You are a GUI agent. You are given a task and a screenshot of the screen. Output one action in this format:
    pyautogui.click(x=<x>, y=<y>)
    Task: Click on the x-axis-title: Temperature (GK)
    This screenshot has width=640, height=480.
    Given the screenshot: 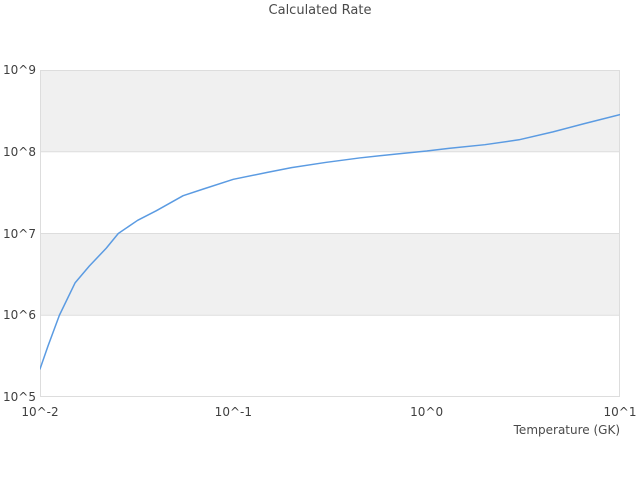 What is the action you would take?
    pyautogui.click(x=566, y=430)
    